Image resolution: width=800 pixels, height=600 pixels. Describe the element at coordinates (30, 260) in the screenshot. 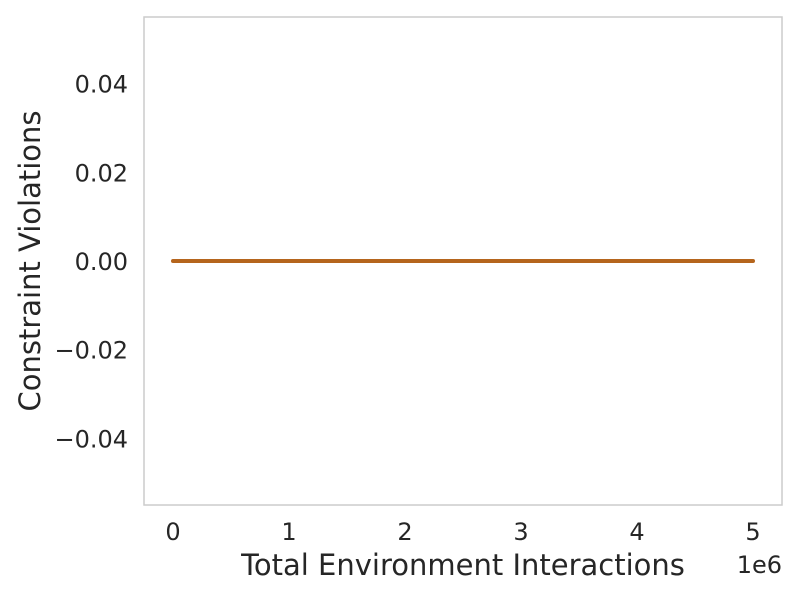

I see `y-axis-label: Constraint Violations` at that location.